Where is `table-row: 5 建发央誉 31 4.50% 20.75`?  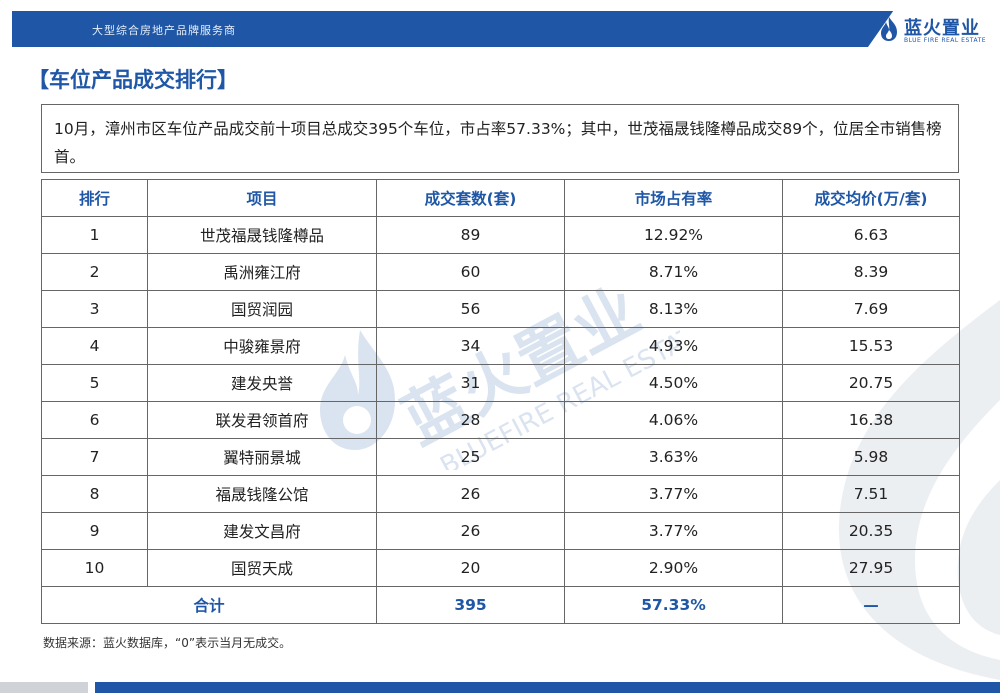 table-row: 5 建发央誉 31 4.50% 20.75 is located at coordinates (500, 383).